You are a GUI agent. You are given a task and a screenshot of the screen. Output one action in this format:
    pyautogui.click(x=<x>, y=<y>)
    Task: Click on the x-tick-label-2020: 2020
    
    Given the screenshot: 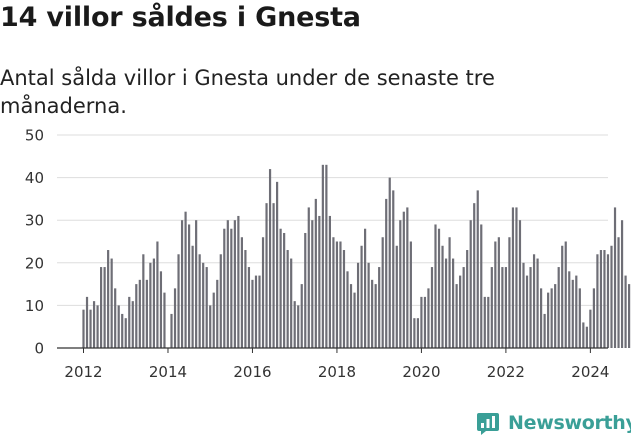 What is the action you would take?
    pyautogui.click(x=421, y=372)
    